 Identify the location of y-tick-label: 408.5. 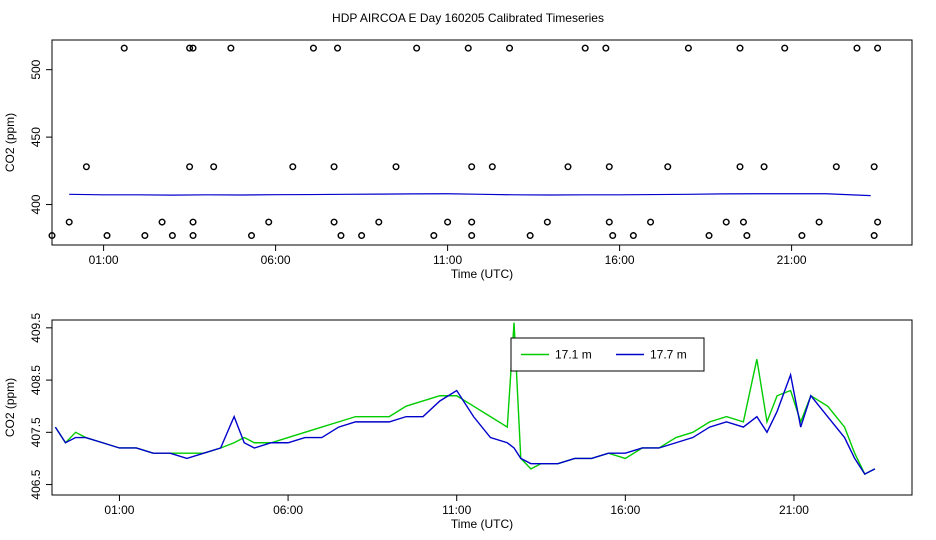
(36, 380).